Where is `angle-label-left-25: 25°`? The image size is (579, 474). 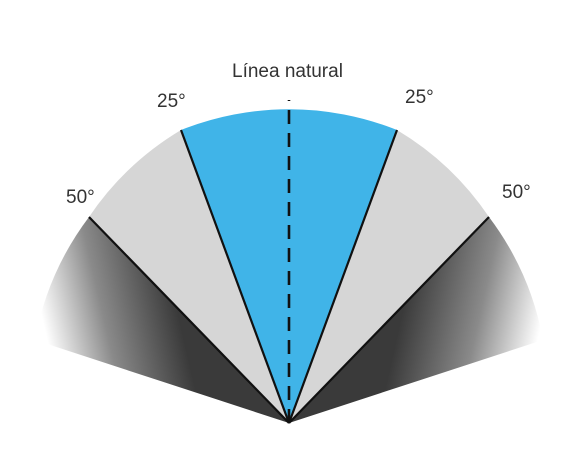
angle-label-left-25: 25° is located at coordinates (171, 101).